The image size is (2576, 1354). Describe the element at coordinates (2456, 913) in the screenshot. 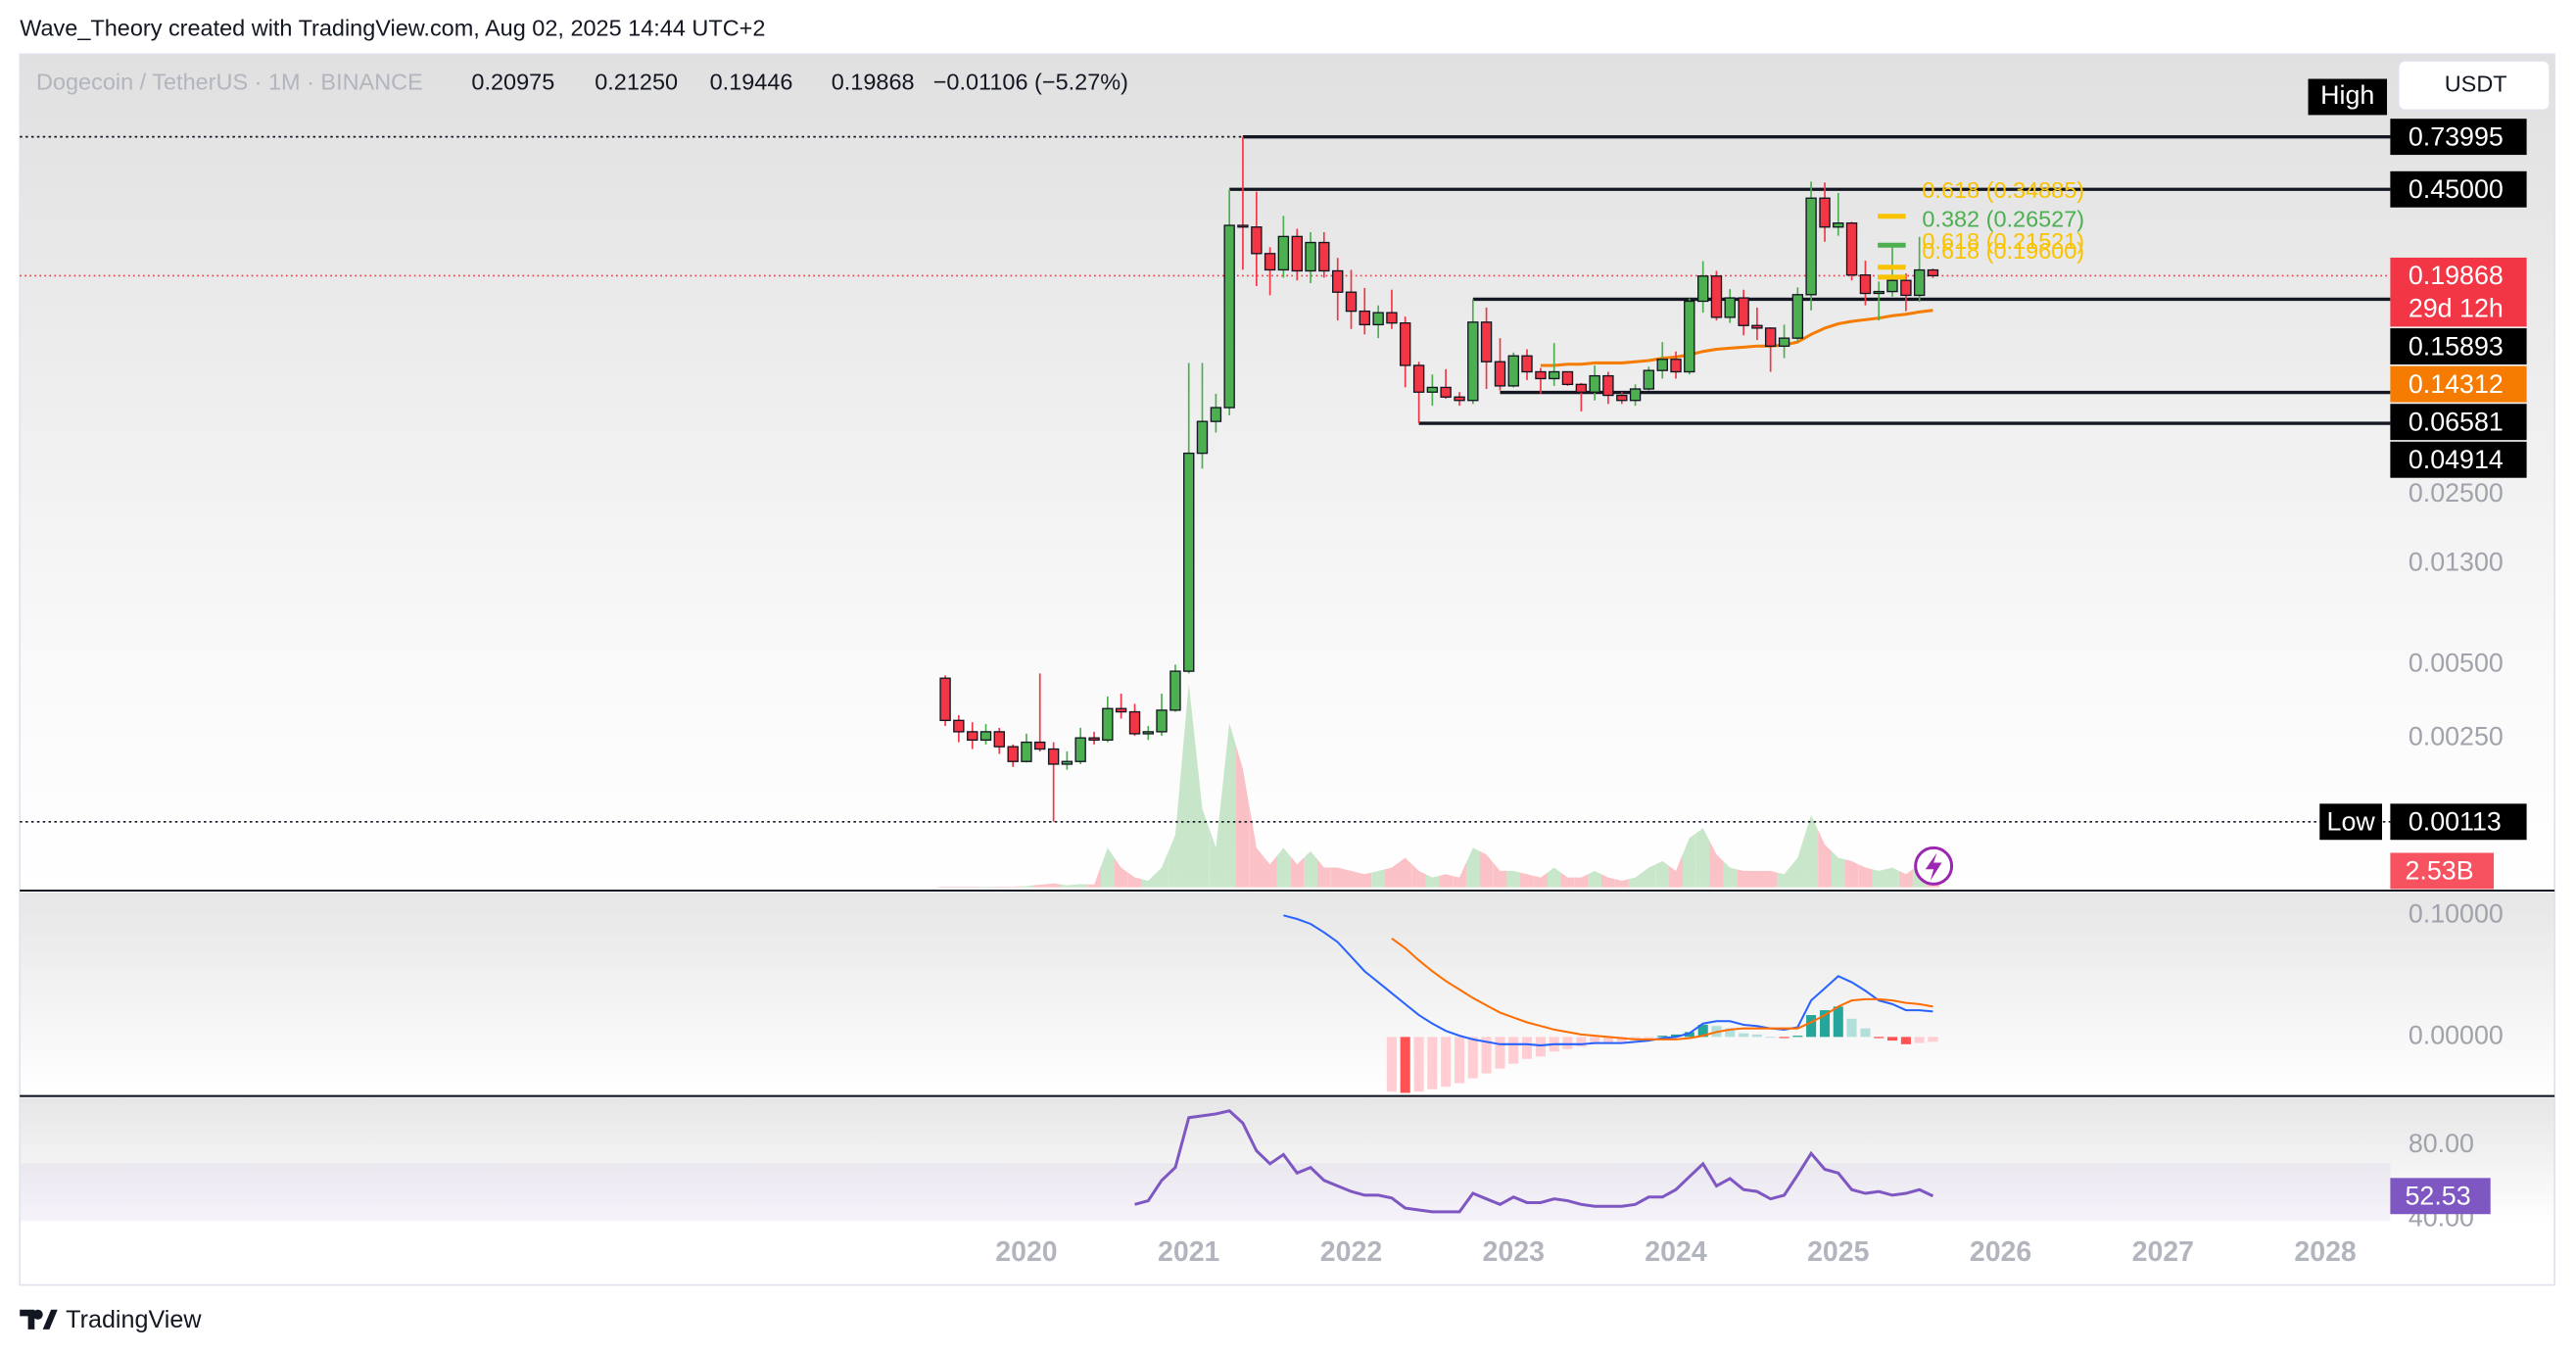

I see `y-tick-label: 0.10000` at that location.